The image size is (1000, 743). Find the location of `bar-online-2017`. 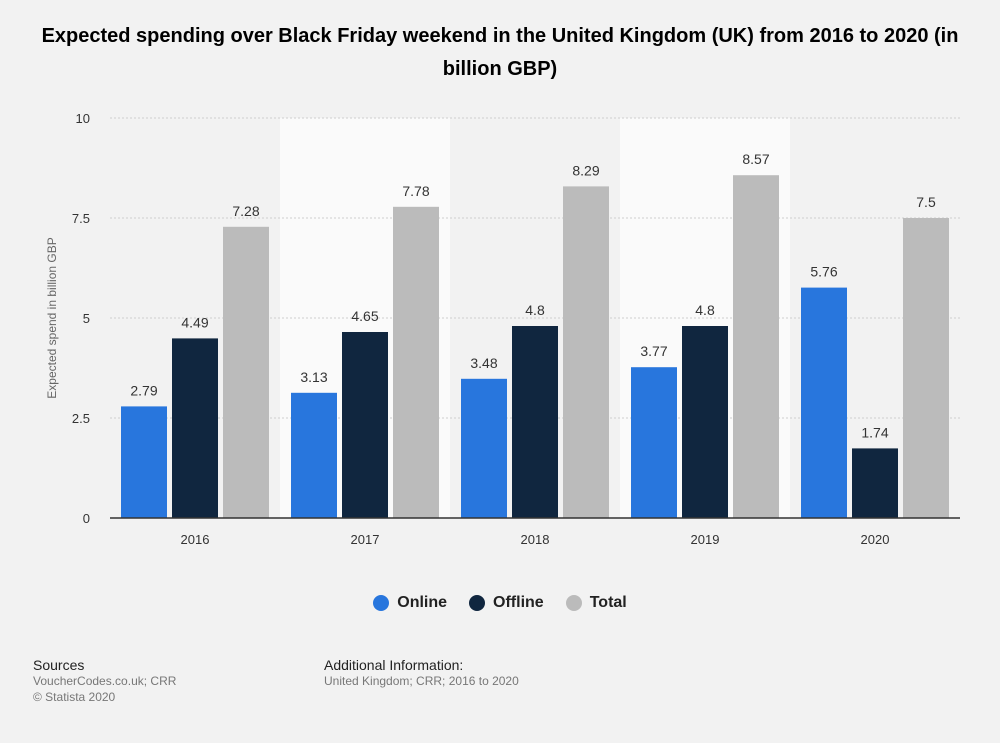

bar-online-2017 is located at coordinates (314, 455).